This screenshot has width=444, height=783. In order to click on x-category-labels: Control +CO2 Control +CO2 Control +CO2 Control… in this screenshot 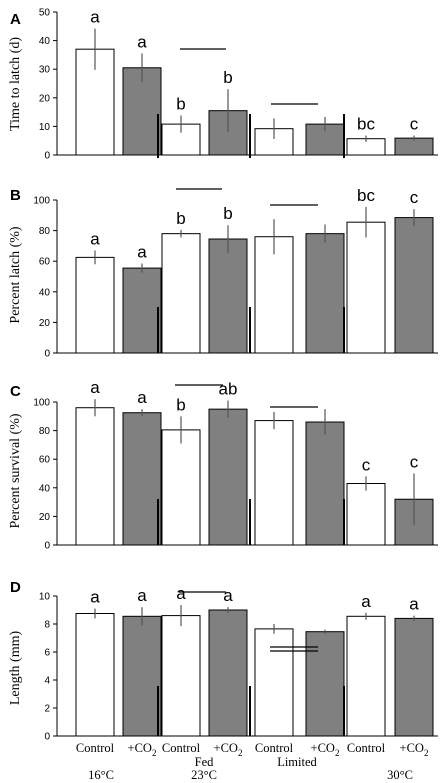, I will do `click(252, 749)`.